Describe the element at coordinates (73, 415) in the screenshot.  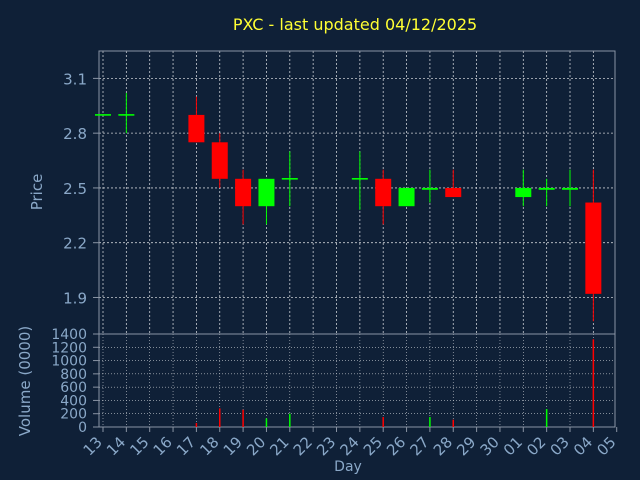
I see `volume-y-tick-label: 200` at that location.